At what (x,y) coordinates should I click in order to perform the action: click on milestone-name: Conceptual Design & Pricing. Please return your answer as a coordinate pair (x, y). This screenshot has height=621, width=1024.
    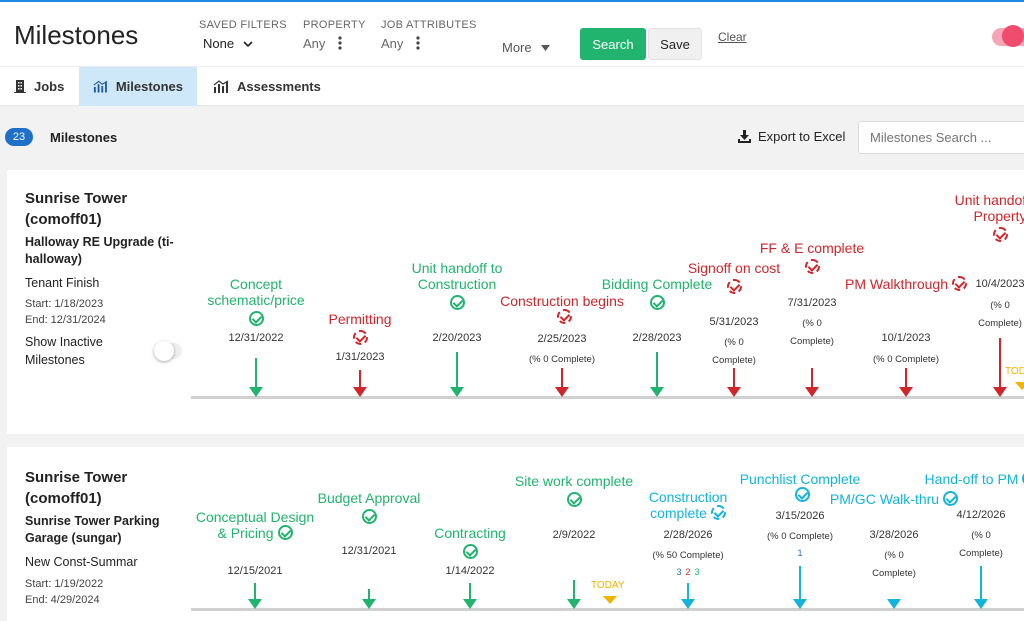
    Looking at the image, I should click on (255, 525).